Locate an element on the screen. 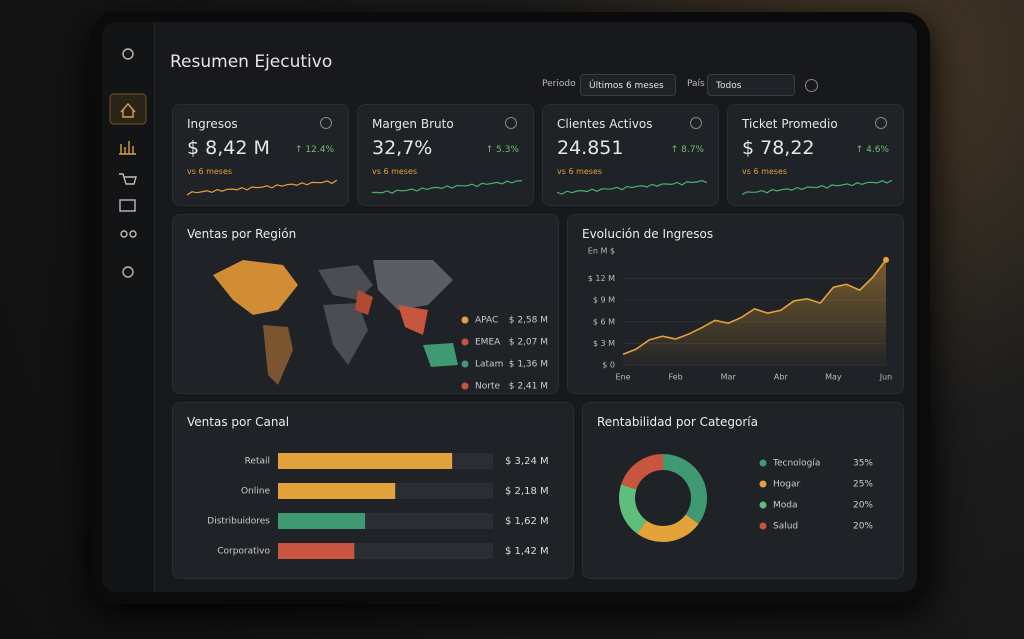 The width and height of the screenshot is (1024, 639). users-icon is located at coordinates (124, 234).